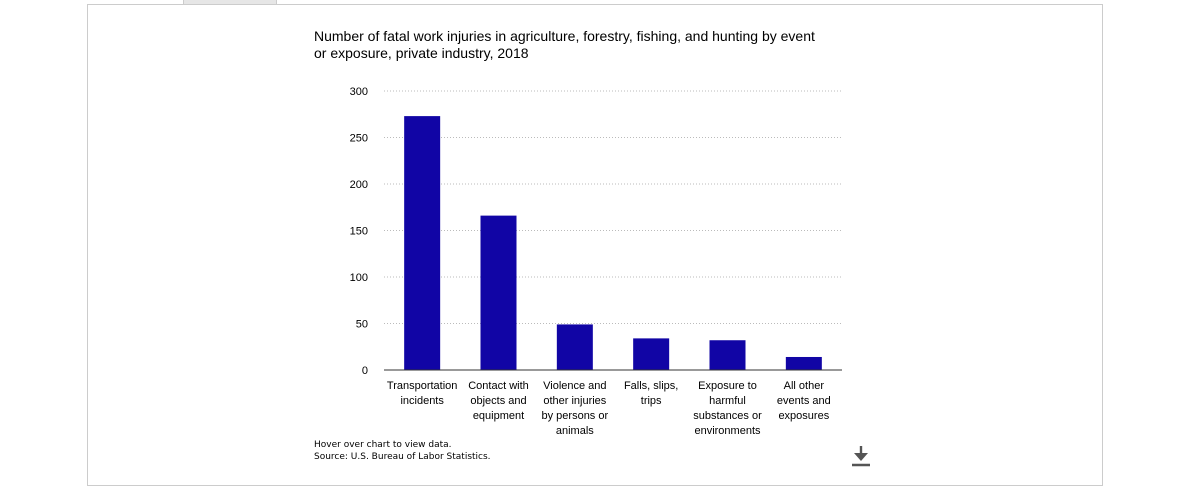 The width and height of the screenshot is (1192, 486). I want to click on x-tick-label: Transportation incidents, so click(422, 393).